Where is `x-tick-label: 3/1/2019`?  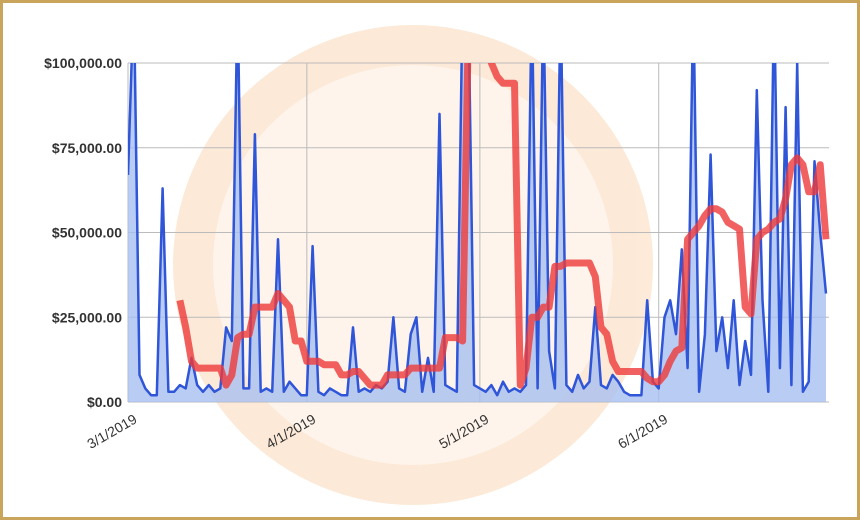
x-tick-label: 3/1/2019 is located at coordinates (111, 431).